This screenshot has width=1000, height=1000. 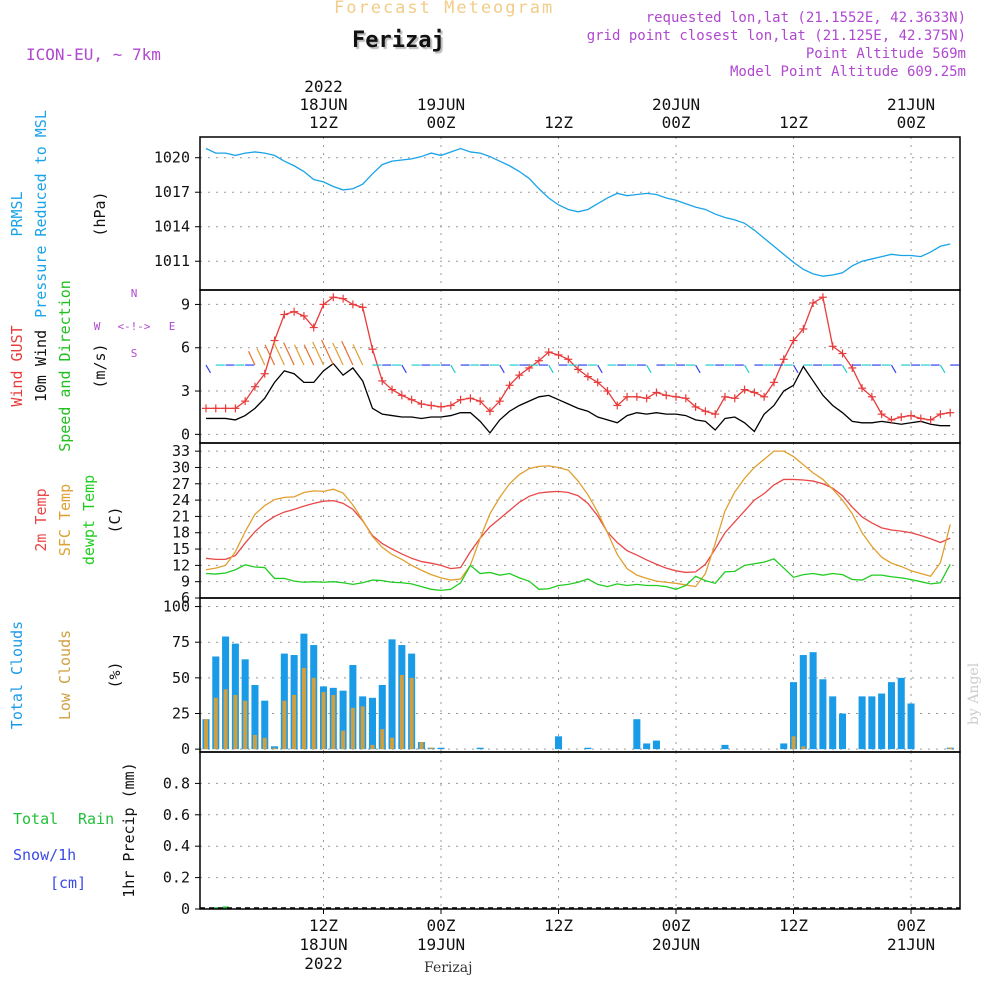 I want to click on wind-unit: (m/s), so click(x=100, y=365).